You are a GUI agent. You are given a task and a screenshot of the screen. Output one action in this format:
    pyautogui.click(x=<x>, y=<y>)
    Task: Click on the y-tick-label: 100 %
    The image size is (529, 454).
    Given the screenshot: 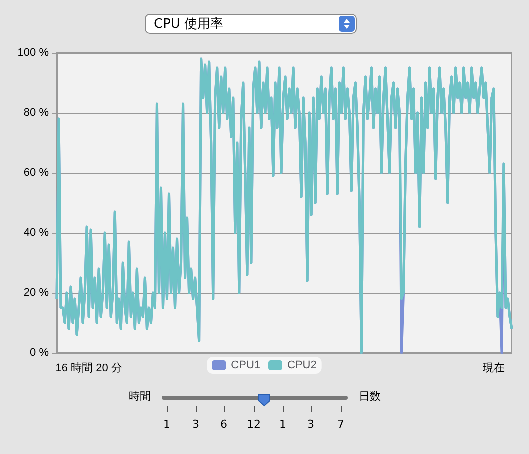 What is the action you would take?
    pyautogui.click(x=34, y=53)
    